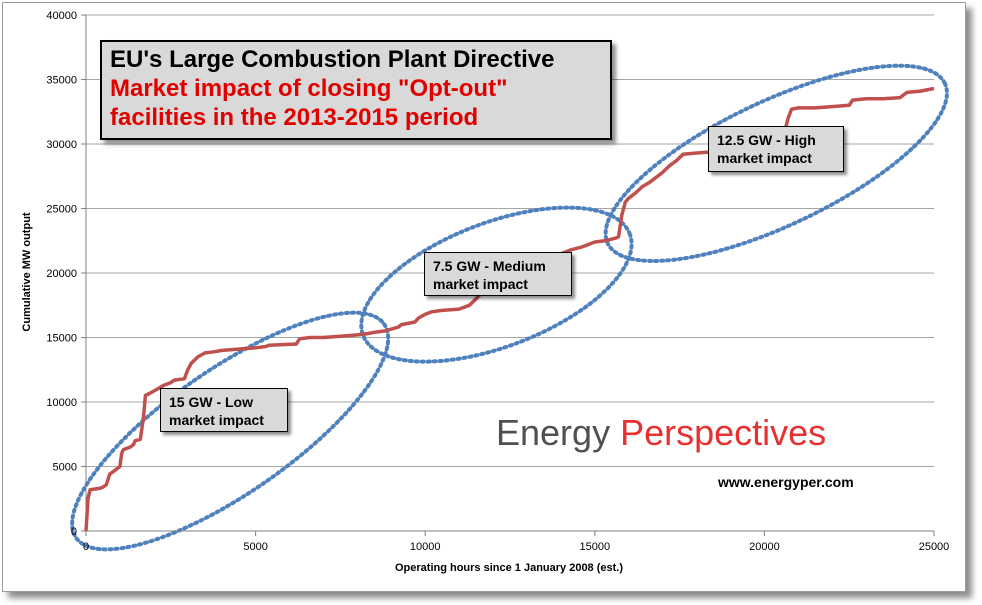 The height and width of the screenshot is (605, 982). What do you see at coordinates (786, 482) in the screenshot?
I see `website-url: www.energyper.com` at bounding box center [786, 482].